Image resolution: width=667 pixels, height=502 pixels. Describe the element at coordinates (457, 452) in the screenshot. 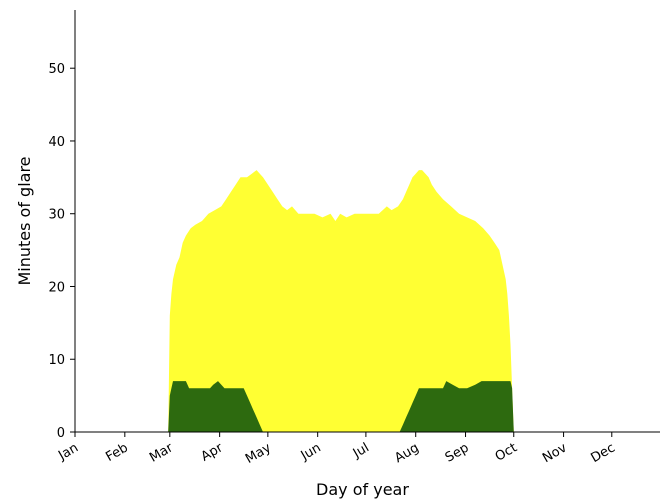

I see `x-tick-label: Sep` at that location.